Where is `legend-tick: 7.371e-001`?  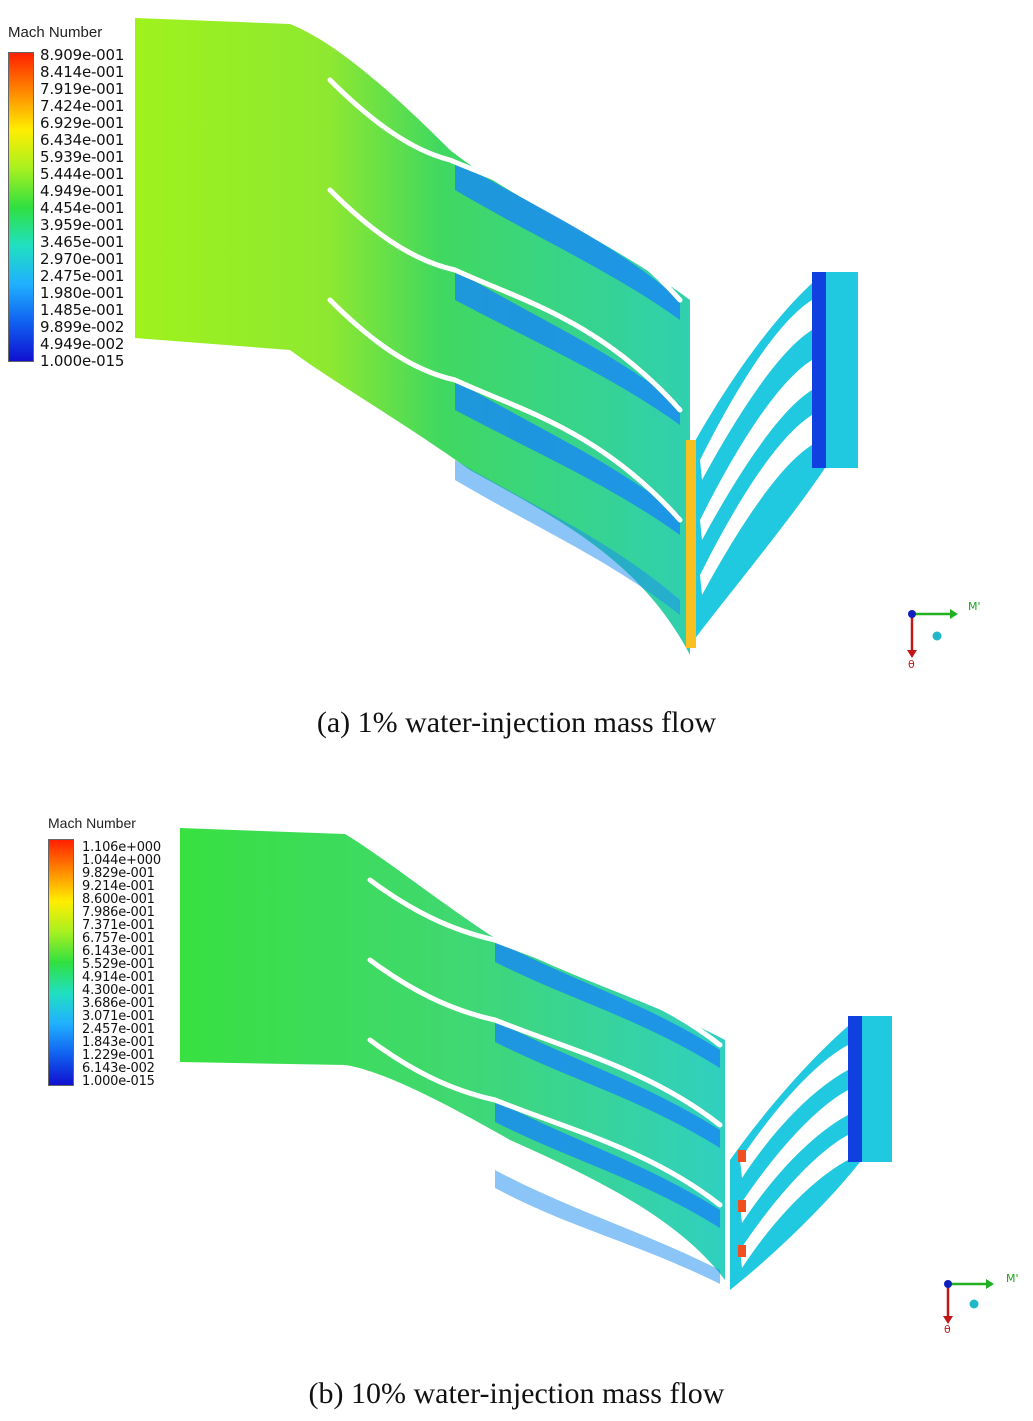 legend-tick: 7.371e-001 is located at coordinates (118, 925).